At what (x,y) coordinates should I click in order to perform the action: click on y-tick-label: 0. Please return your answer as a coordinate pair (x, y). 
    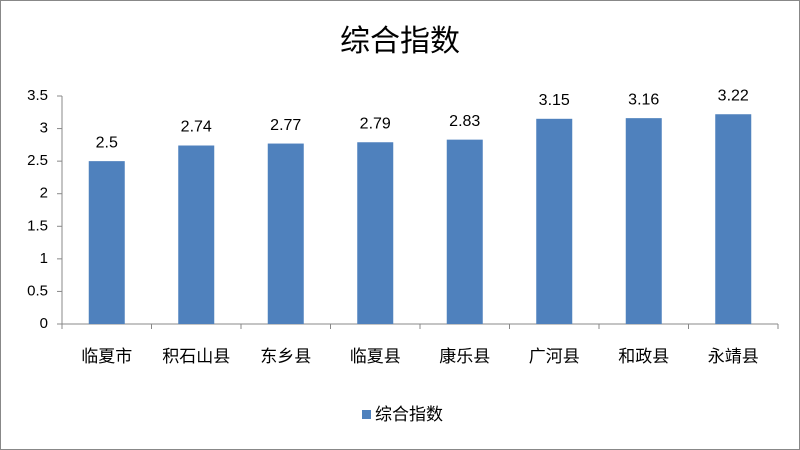
    Looking at the image, I should click on (44, 323).